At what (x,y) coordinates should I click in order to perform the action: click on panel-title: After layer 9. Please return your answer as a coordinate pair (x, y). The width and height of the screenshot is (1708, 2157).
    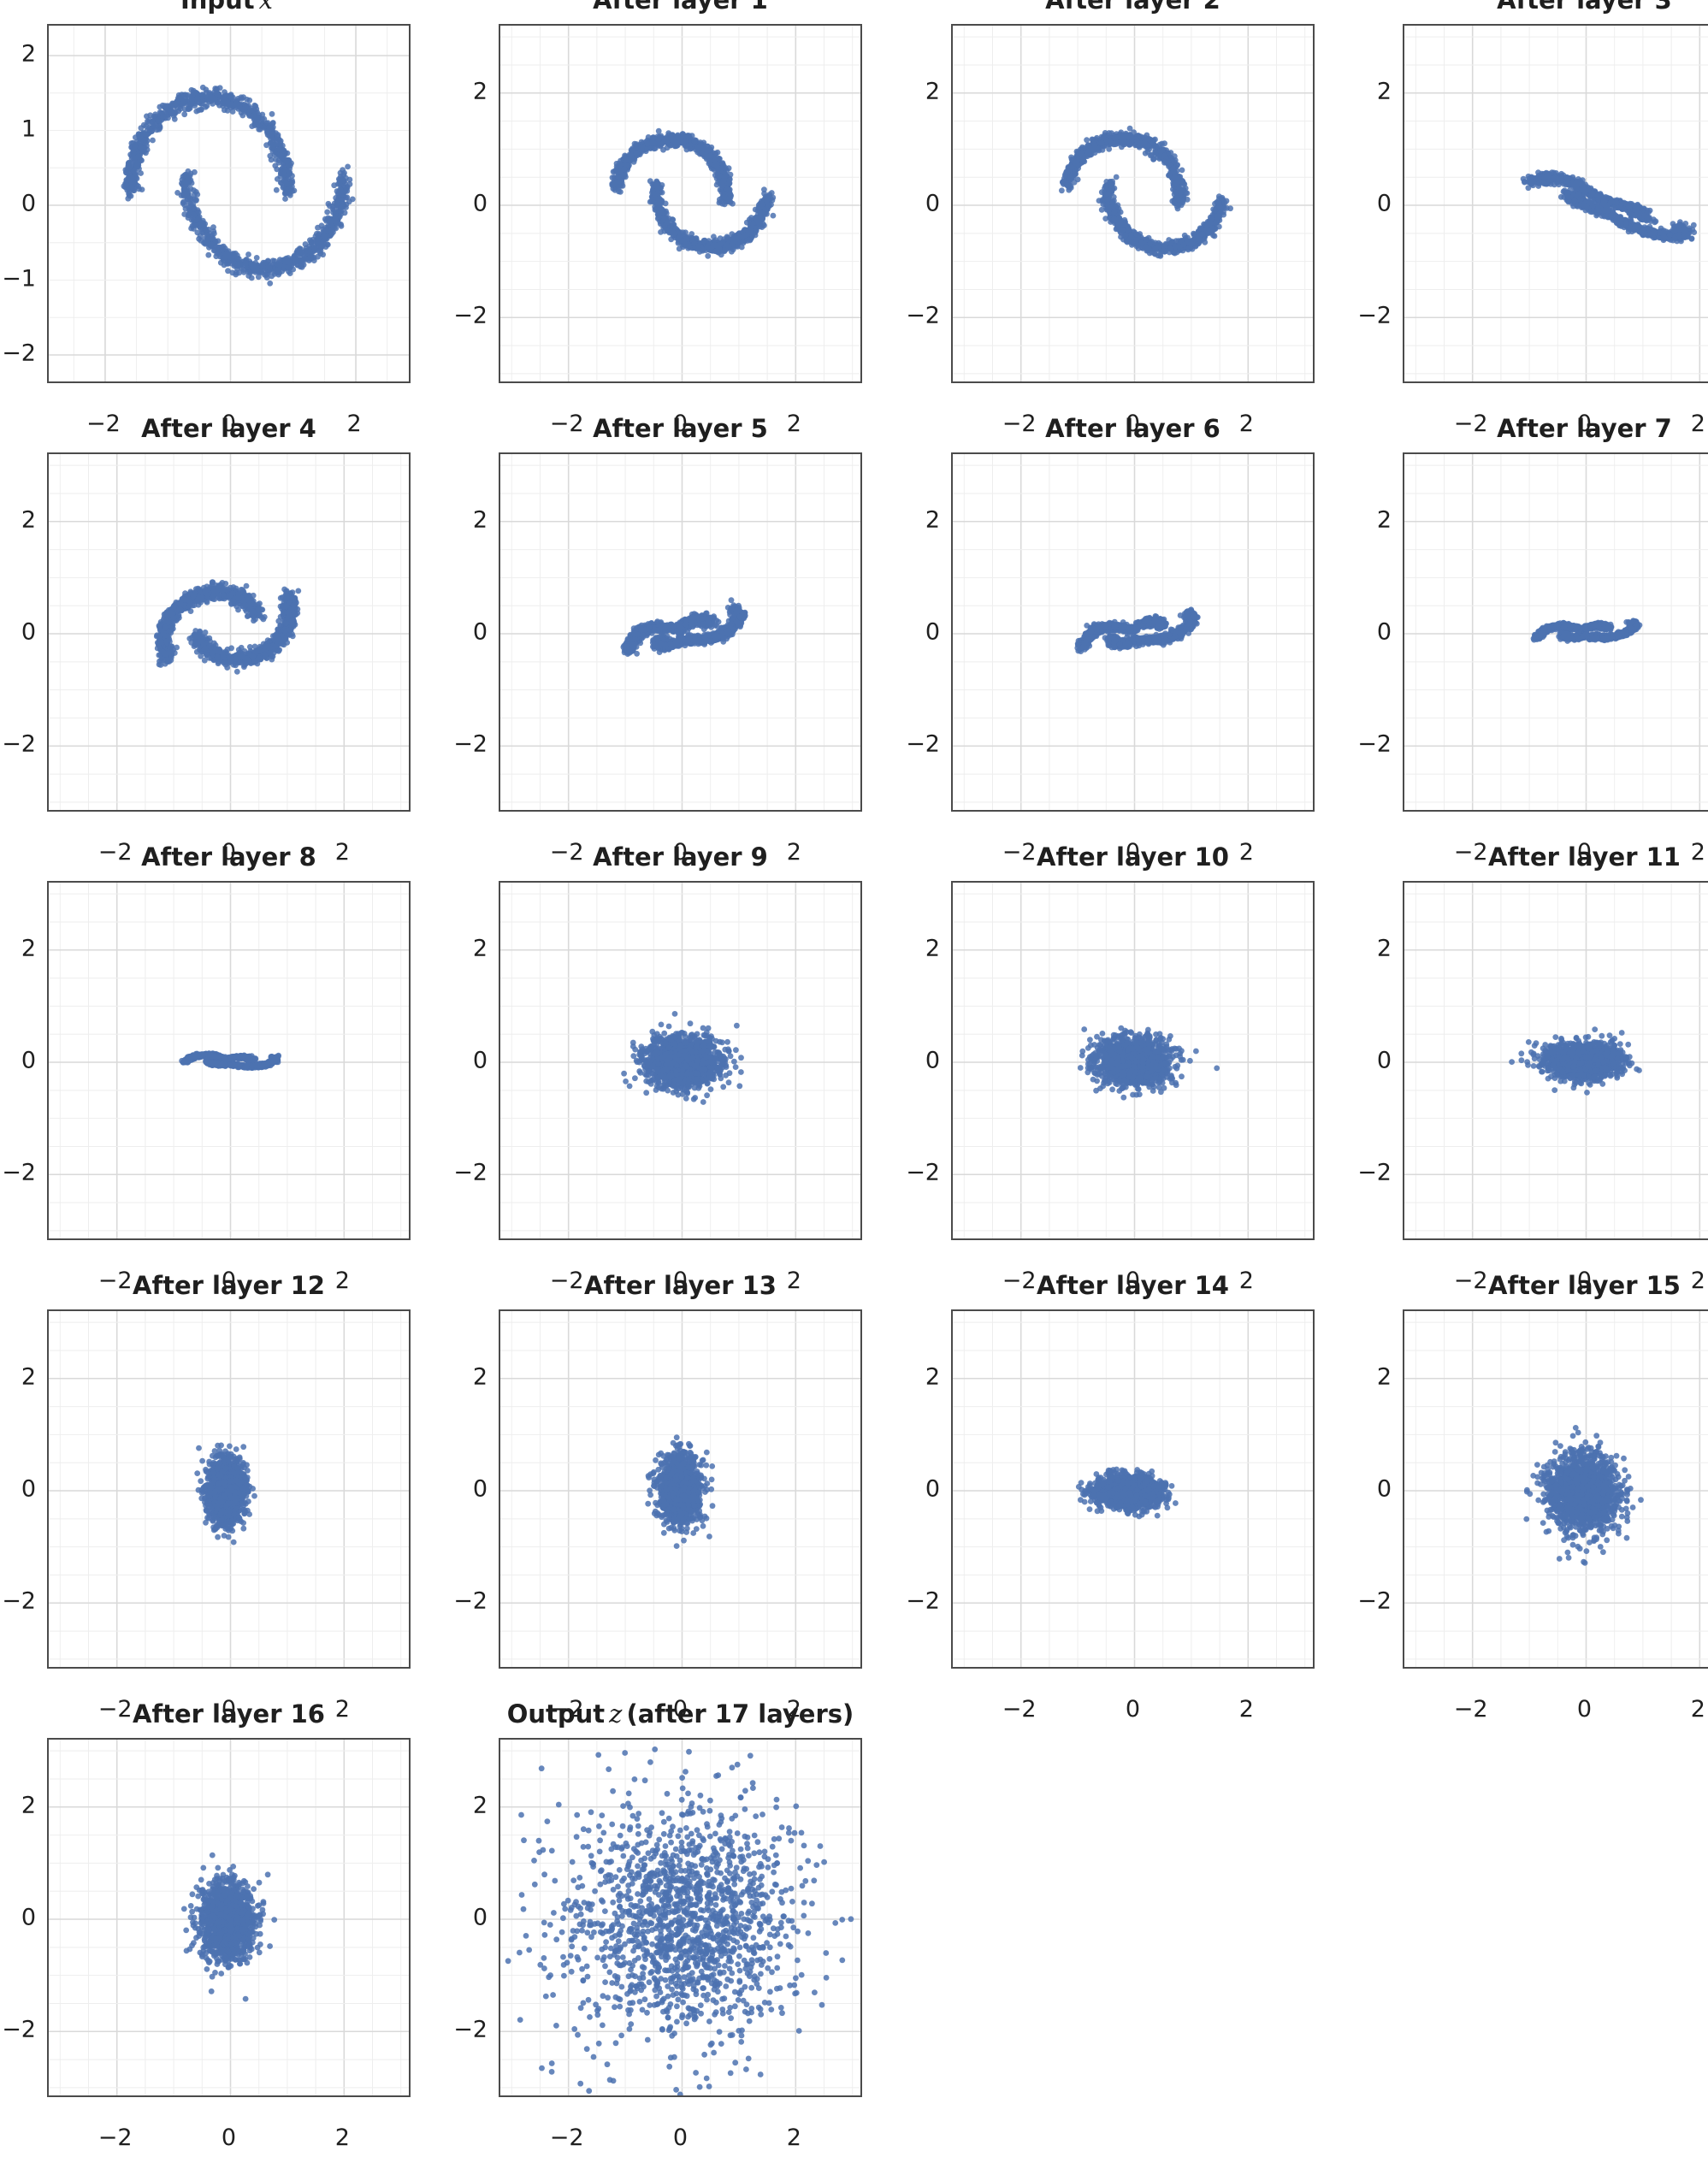
    Looking at the image, I should click on (680, 857).